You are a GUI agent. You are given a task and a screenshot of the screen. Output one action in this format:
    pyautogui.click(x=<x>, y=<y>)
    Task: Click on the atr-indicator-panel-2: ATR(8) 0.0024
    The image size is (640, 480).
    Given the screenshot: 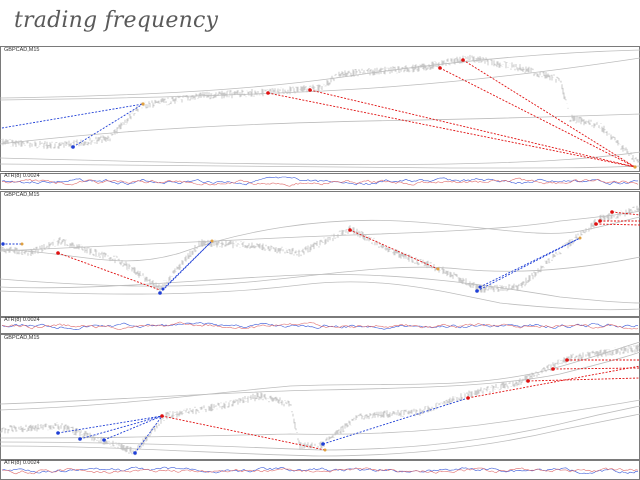 What is the action you would take?
    pyautogui.click(x=320, y=325)
    